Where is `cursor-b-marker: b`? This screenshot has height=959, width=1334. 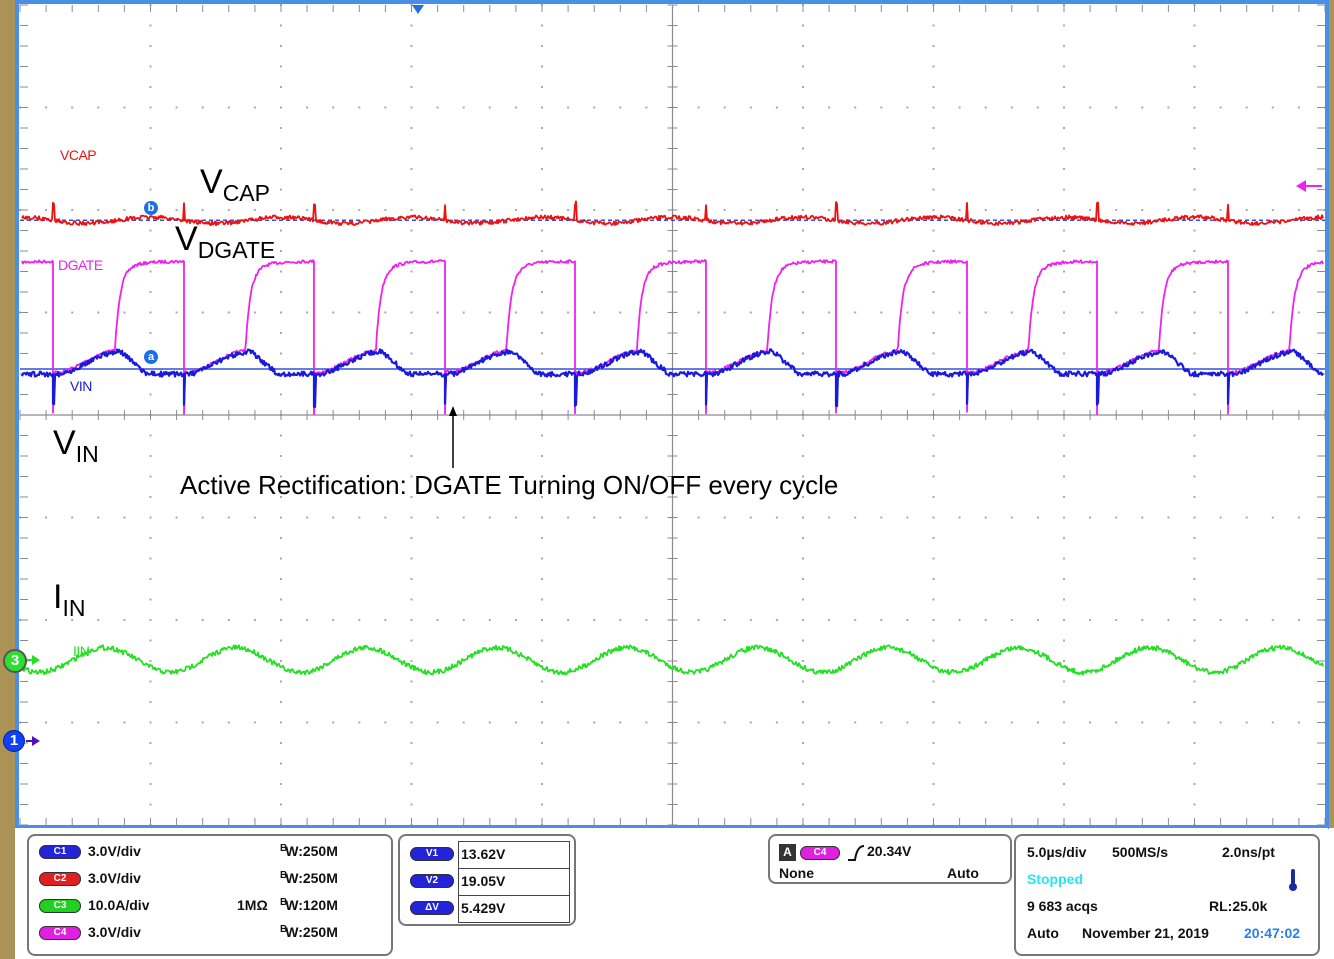 cursor-b-marker: b is located at coordinates (151, 208).